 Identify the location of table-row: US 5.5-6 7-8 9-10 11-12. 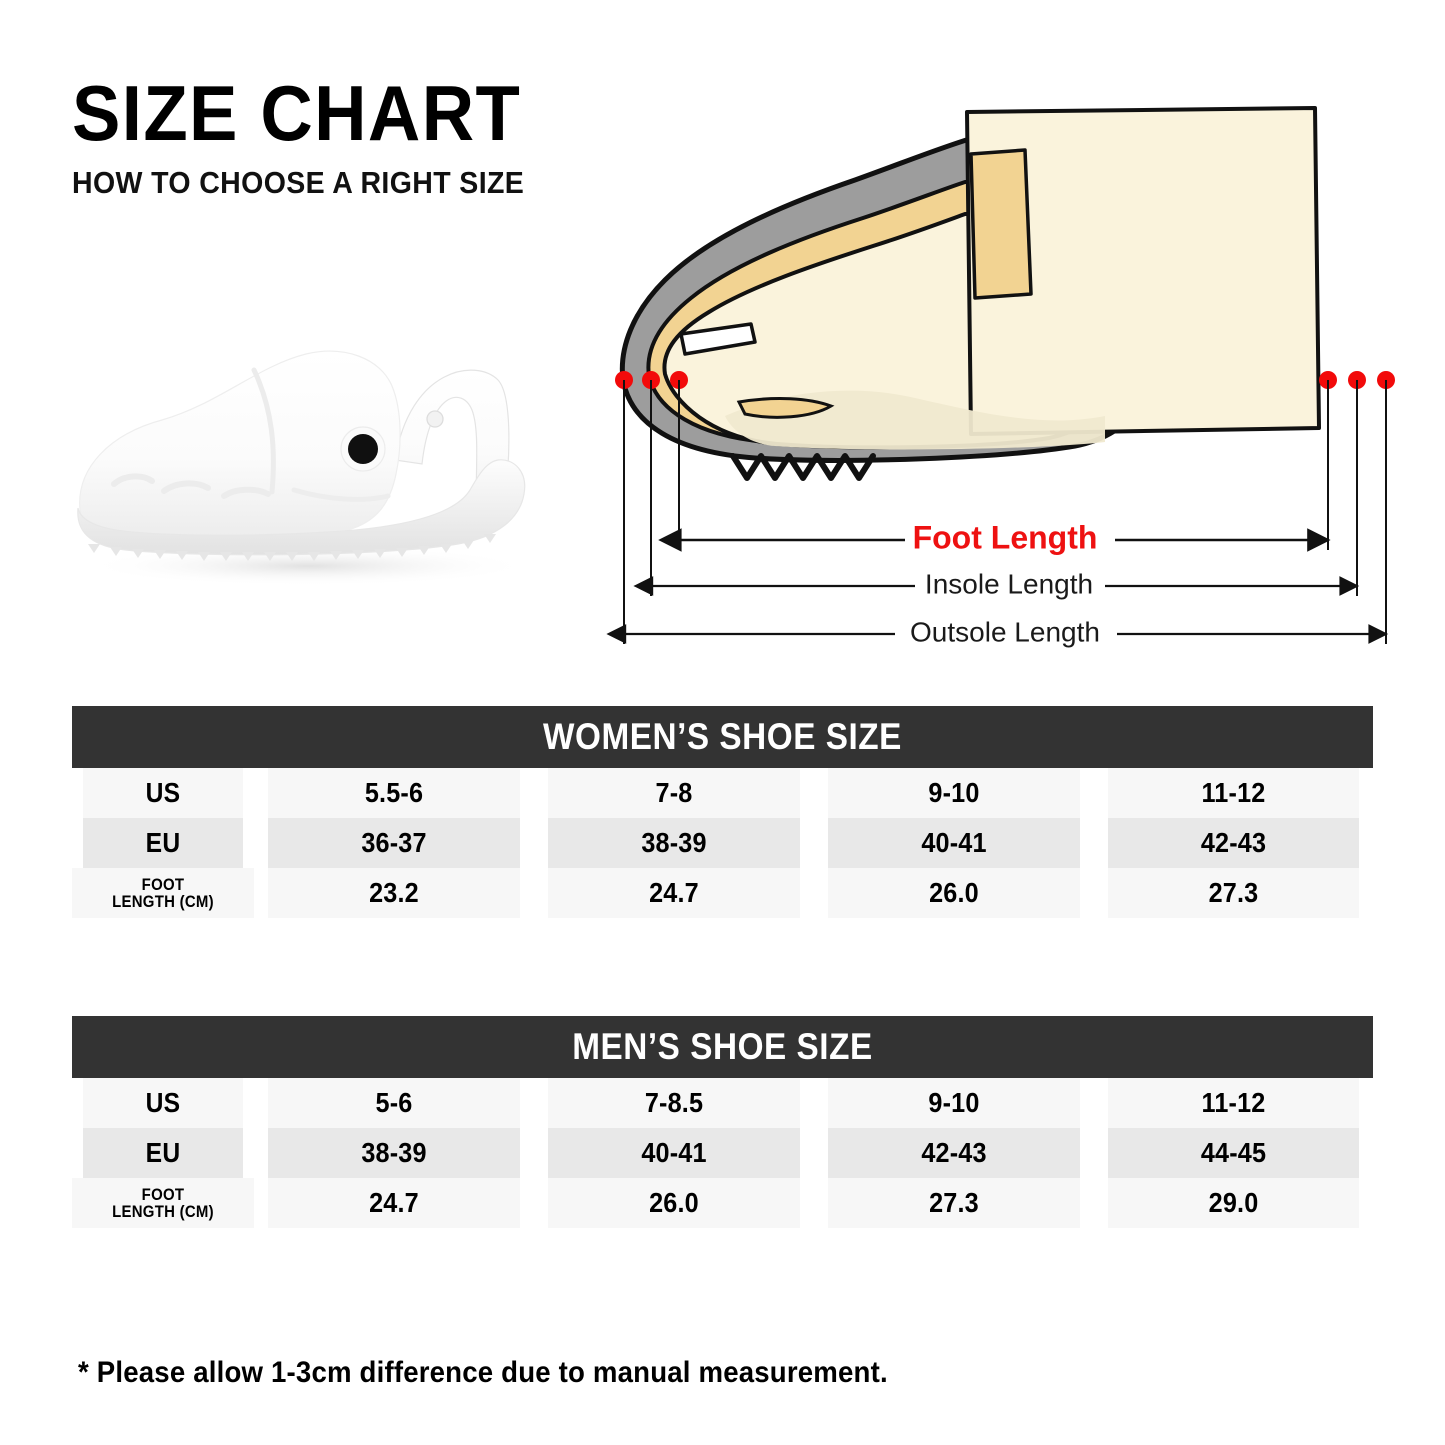
(722, 793).